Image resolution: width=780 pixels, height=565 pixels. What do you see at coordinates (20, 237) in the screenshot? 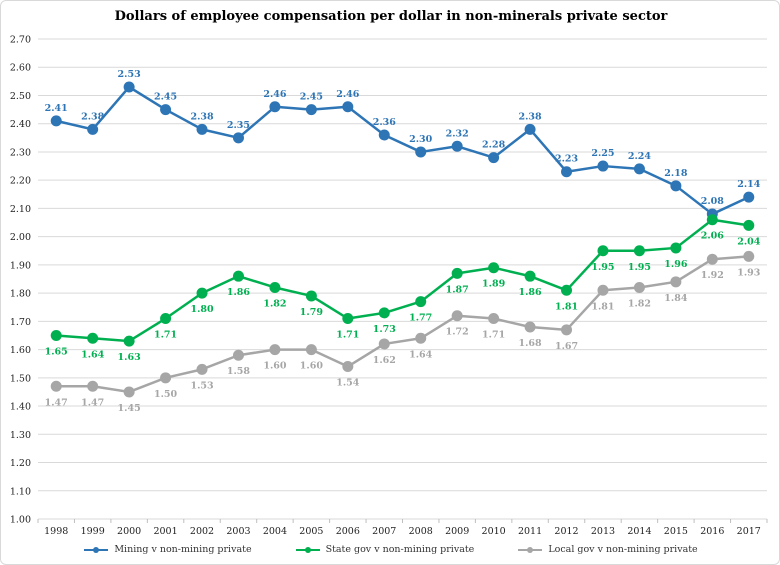
I see `y-tick-label: 2.00` at bounding box center [20, 237].